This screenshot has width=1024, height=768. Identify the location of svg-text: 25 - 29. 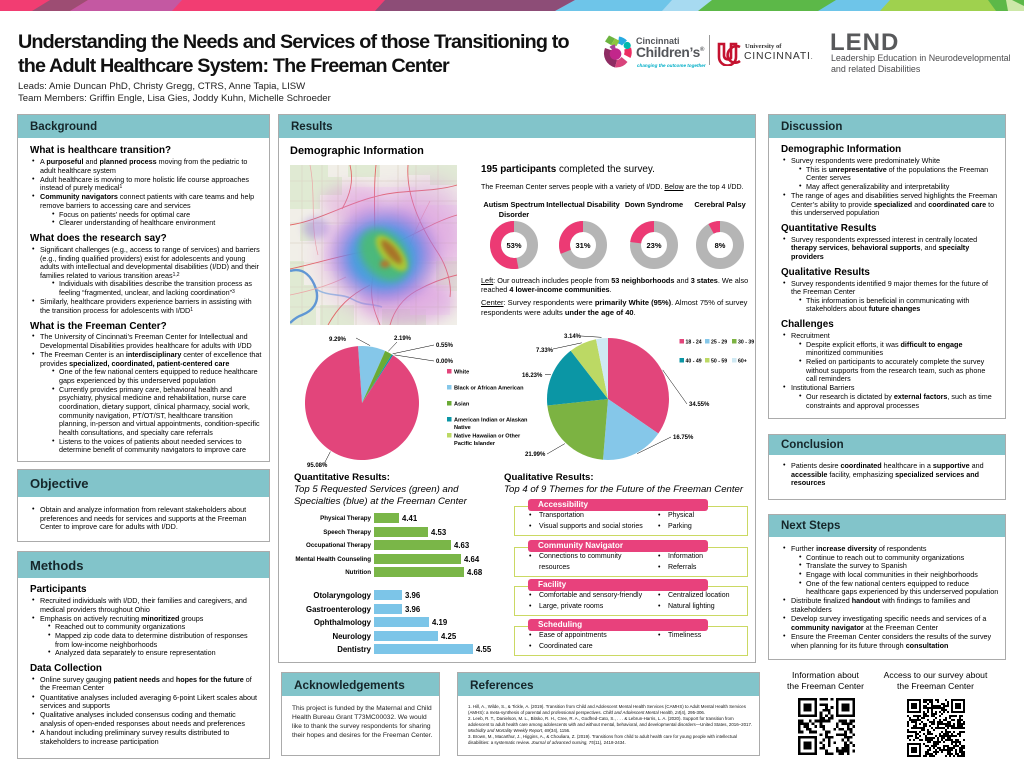
(719, 343).